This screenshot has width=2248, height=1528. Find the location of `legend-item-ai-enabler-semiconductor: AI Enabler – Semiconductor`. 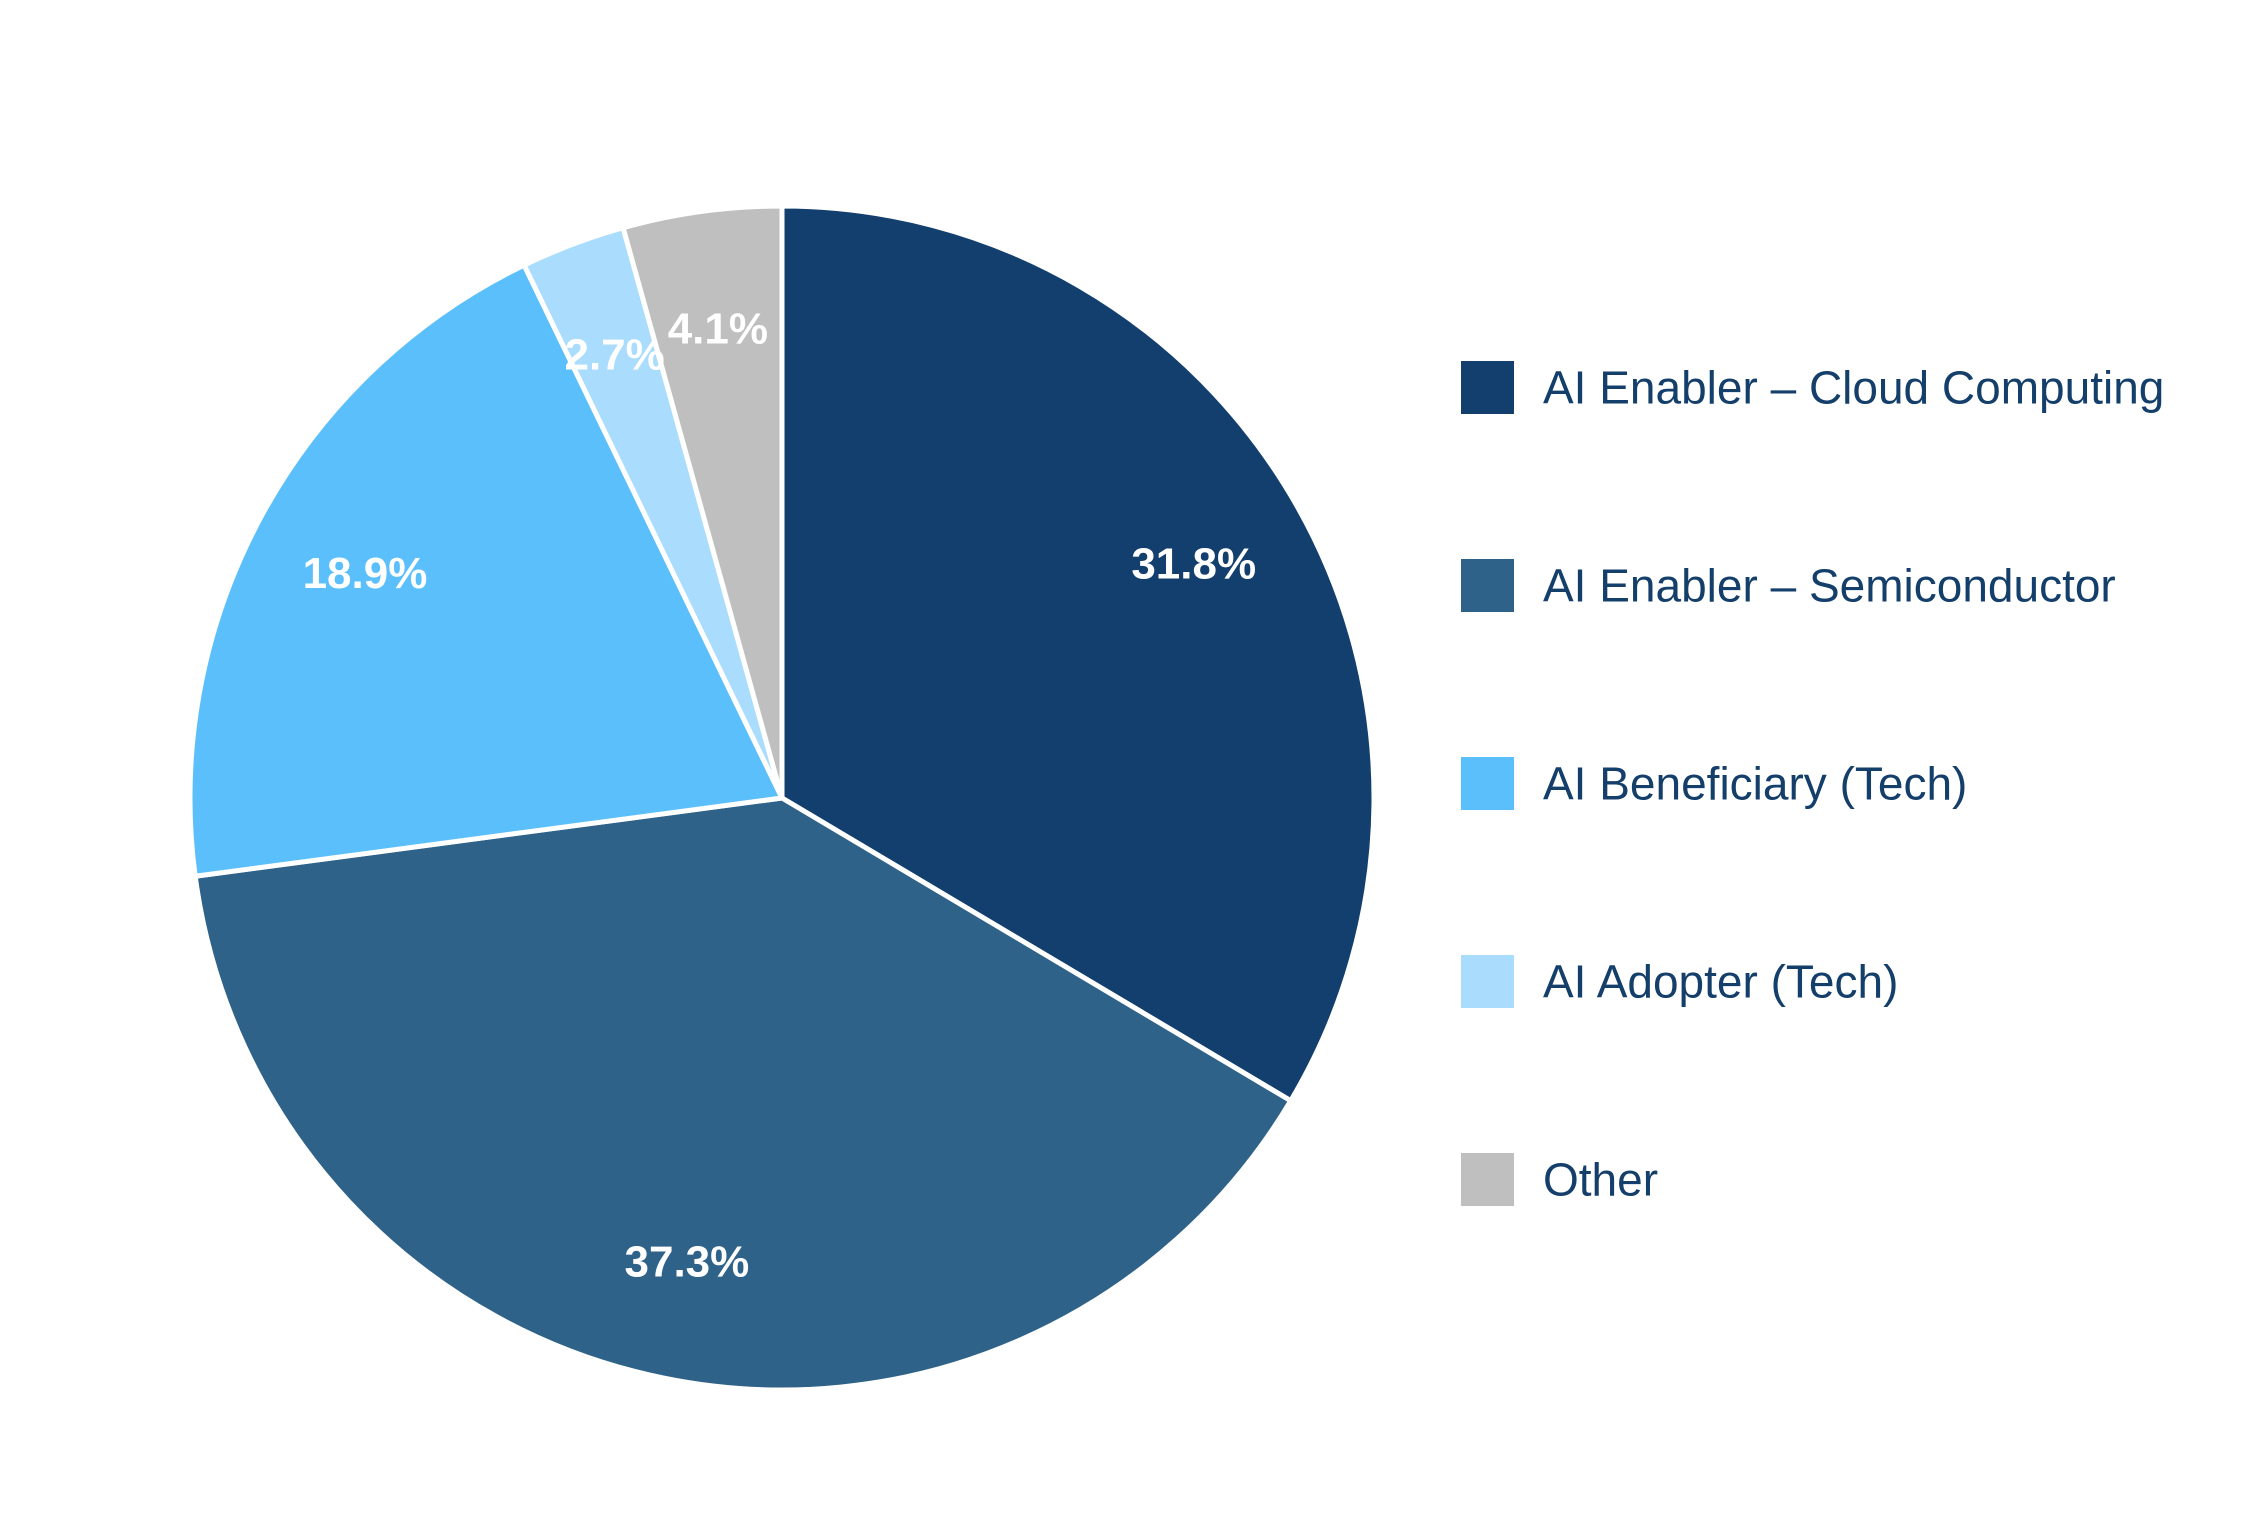

legend-item-ai-enabler-semiconductor: AI Enabler – Semiconductor is located at coordinates (1788, 585).